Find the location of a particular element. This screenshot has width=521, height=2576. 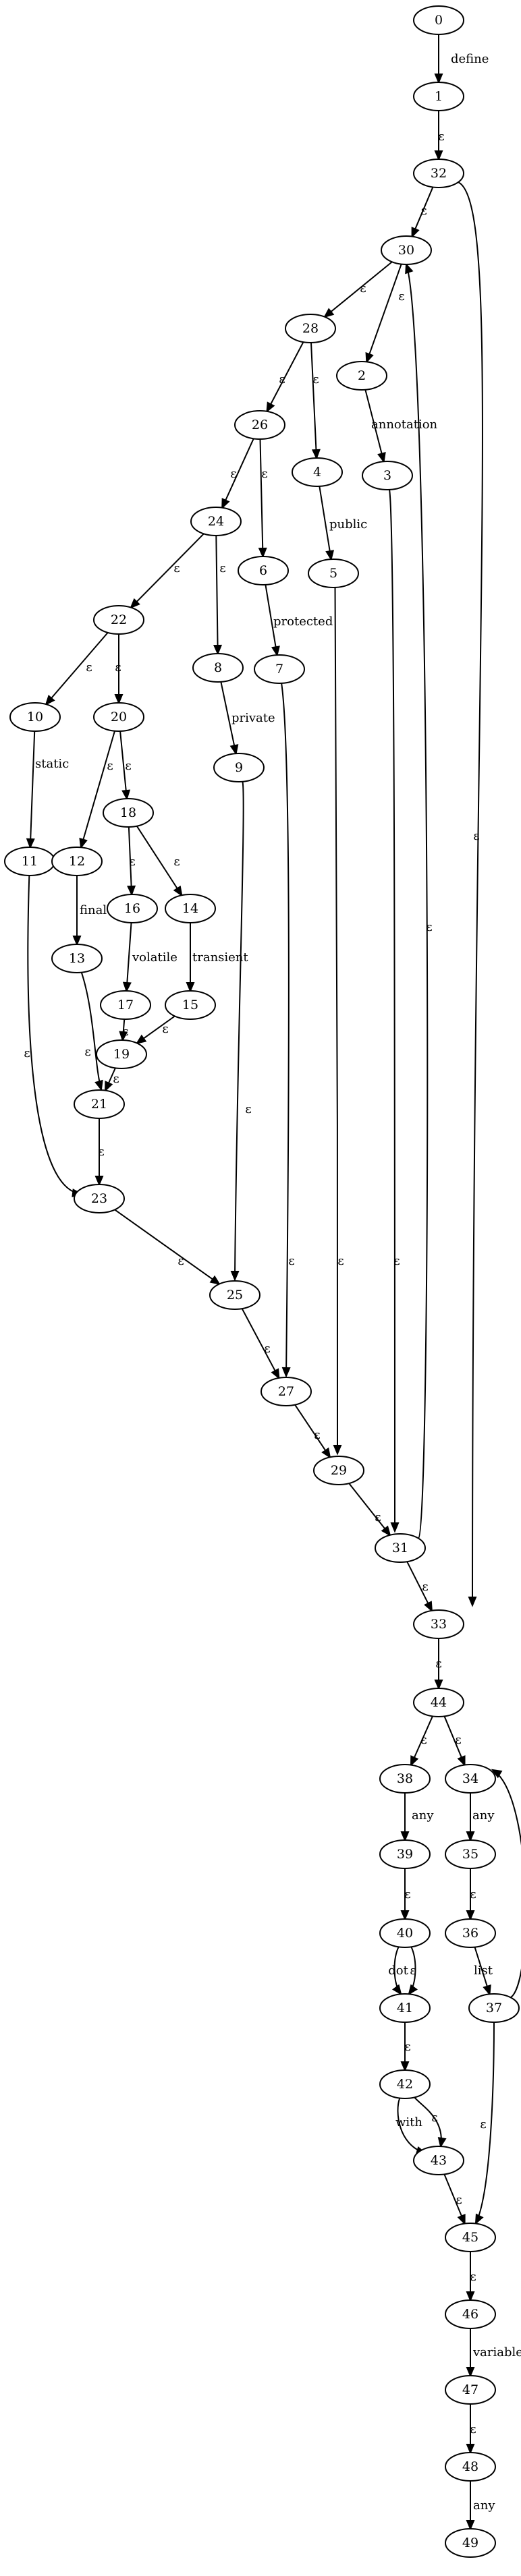

state-label: 23 is located at coordinates (99, 1198).